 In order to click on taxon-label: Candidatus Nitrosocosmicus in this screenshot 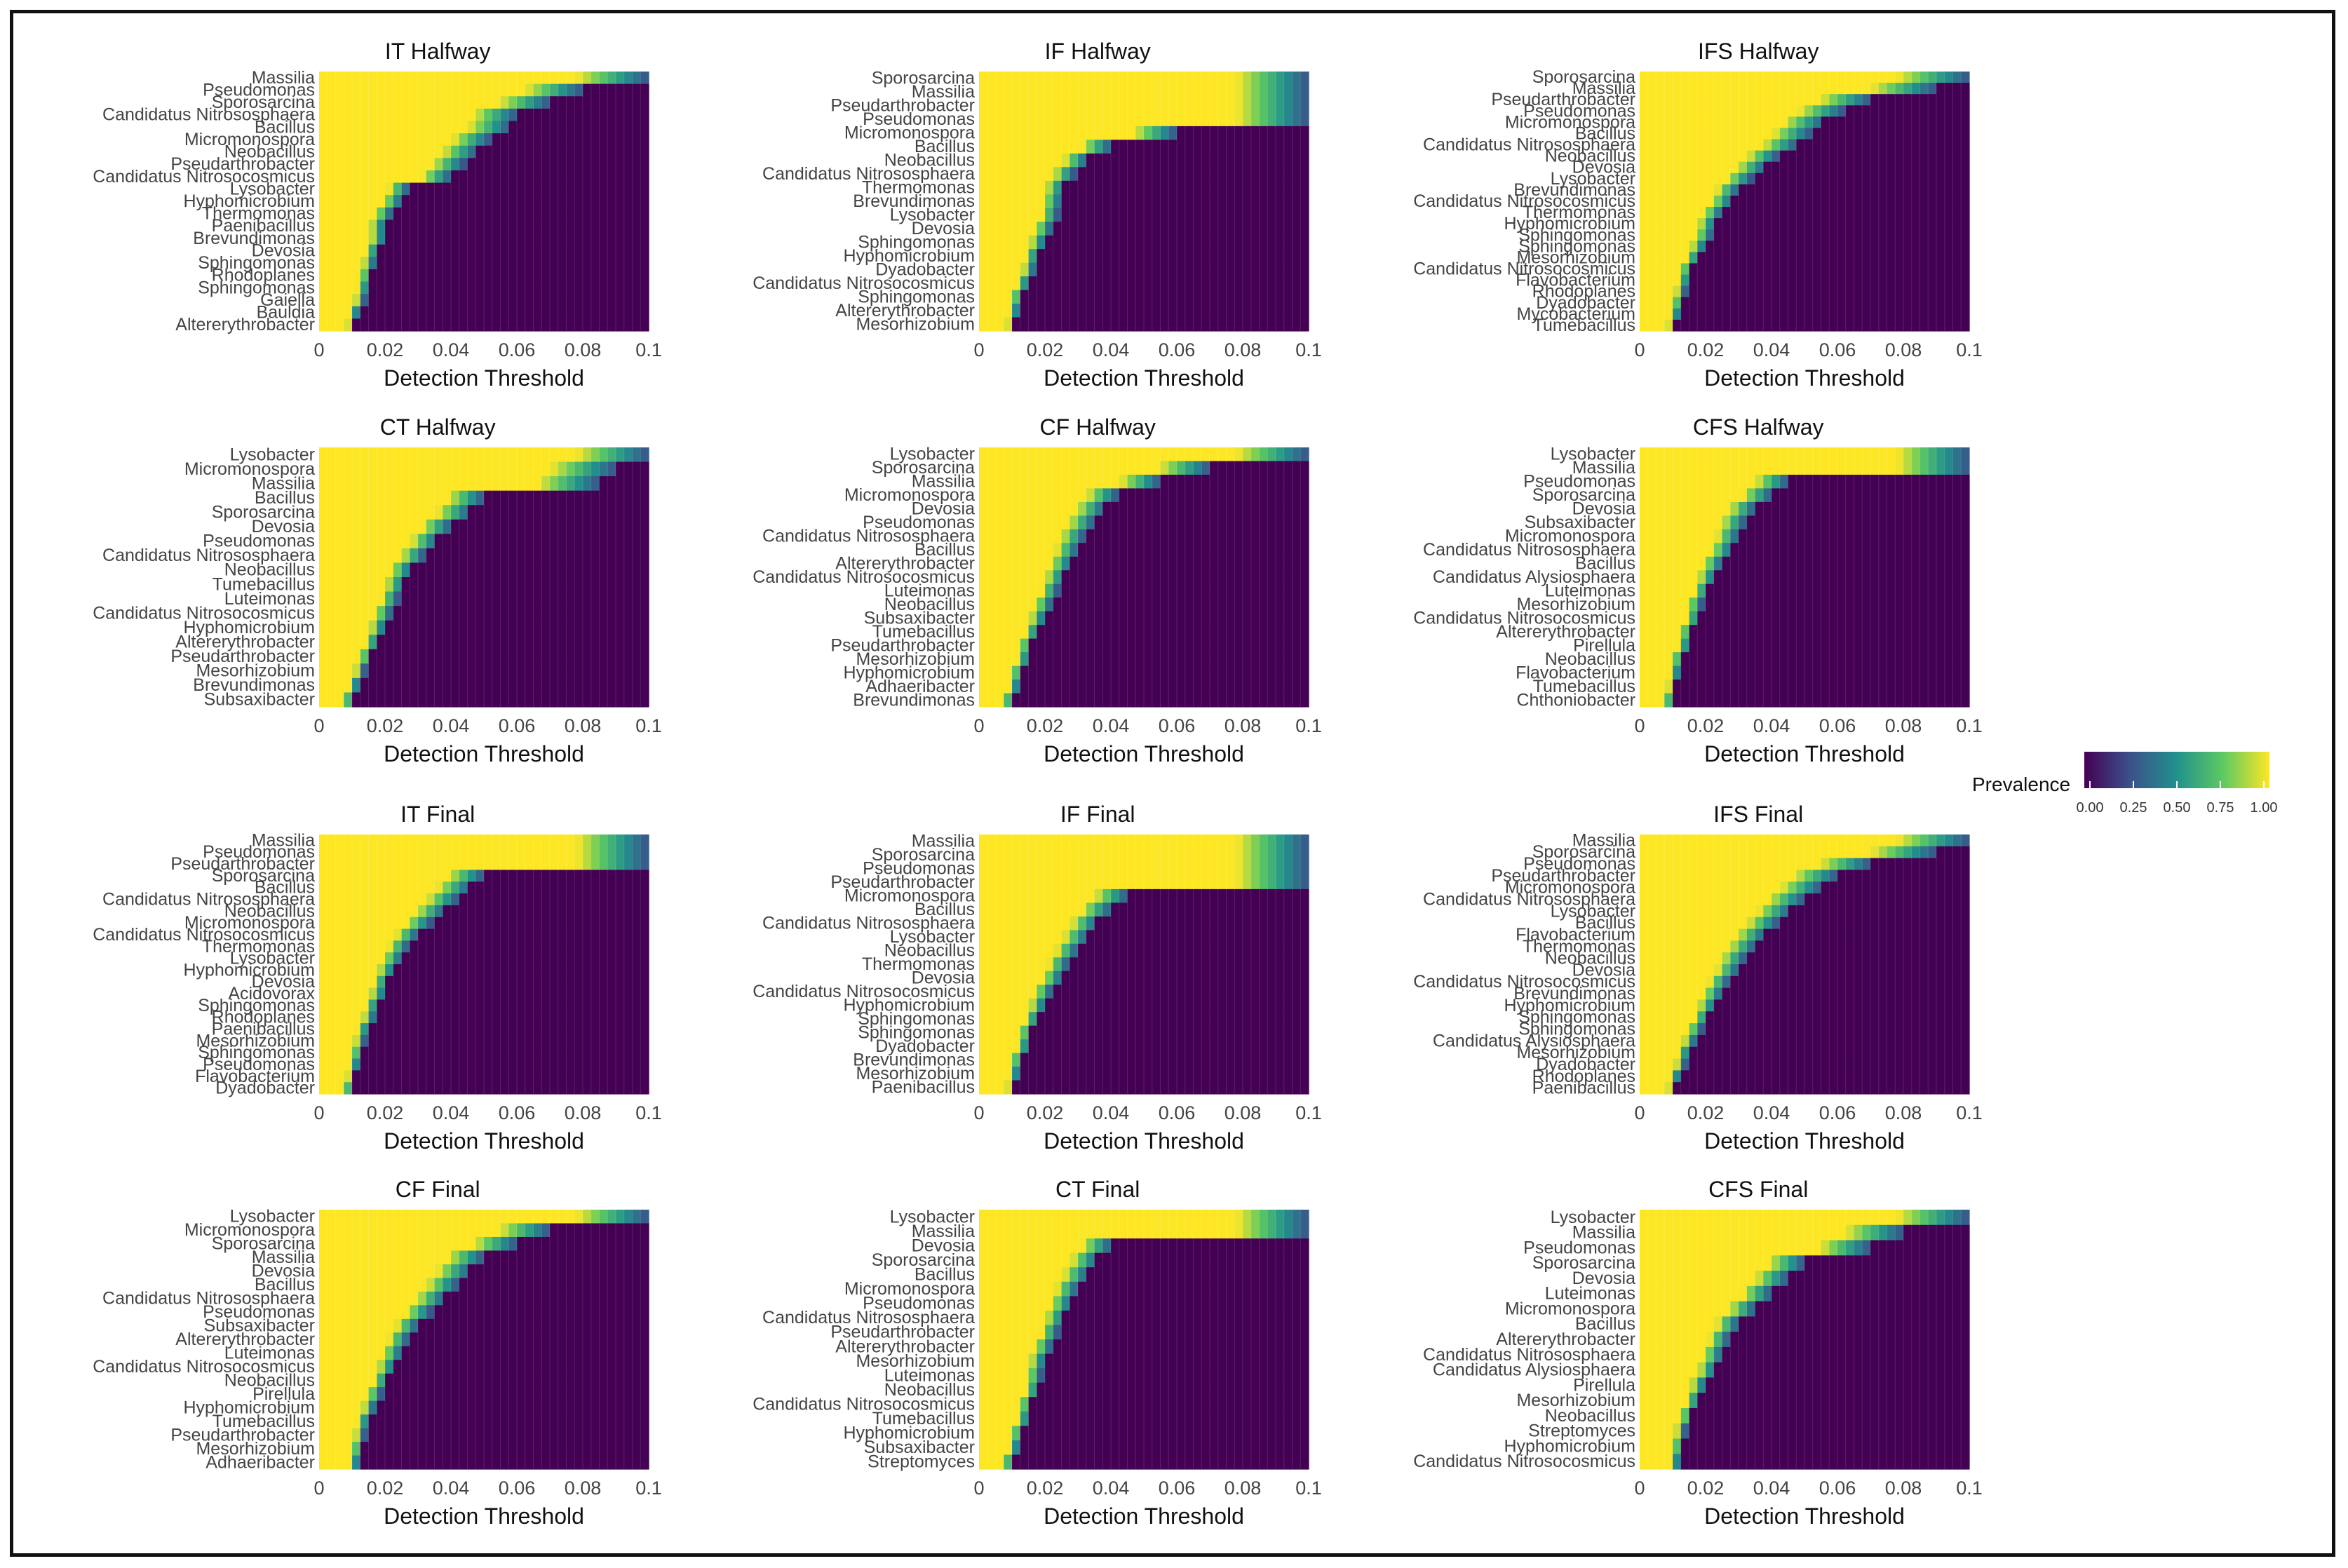, I will do `click(204, 177)`.